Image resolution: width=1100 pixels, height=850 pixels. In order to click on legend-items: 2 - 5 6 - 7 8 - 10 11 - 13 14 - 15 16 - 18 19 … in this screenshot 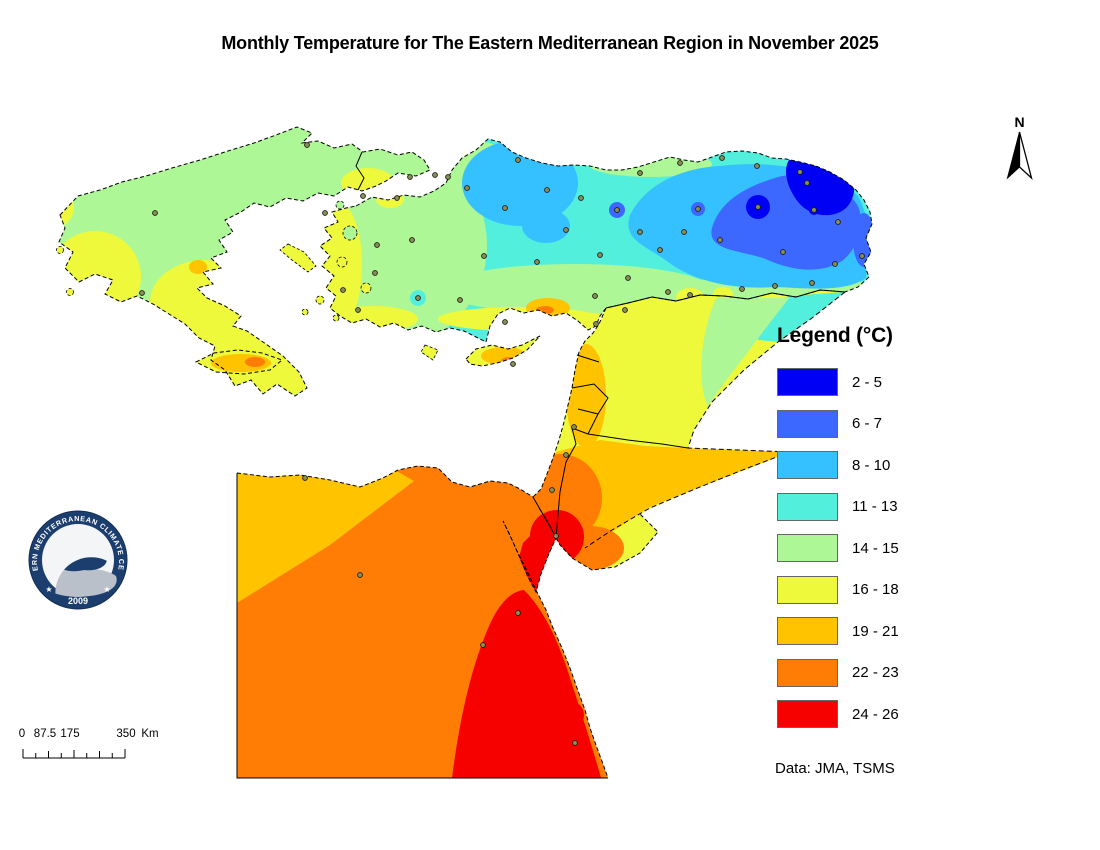, I will do `click(877, 548)`.